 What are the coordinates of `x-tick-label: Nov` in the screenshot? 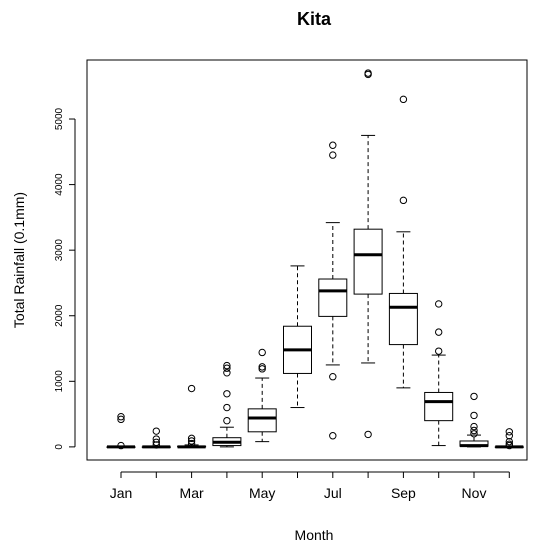 It's located at (474, 493).